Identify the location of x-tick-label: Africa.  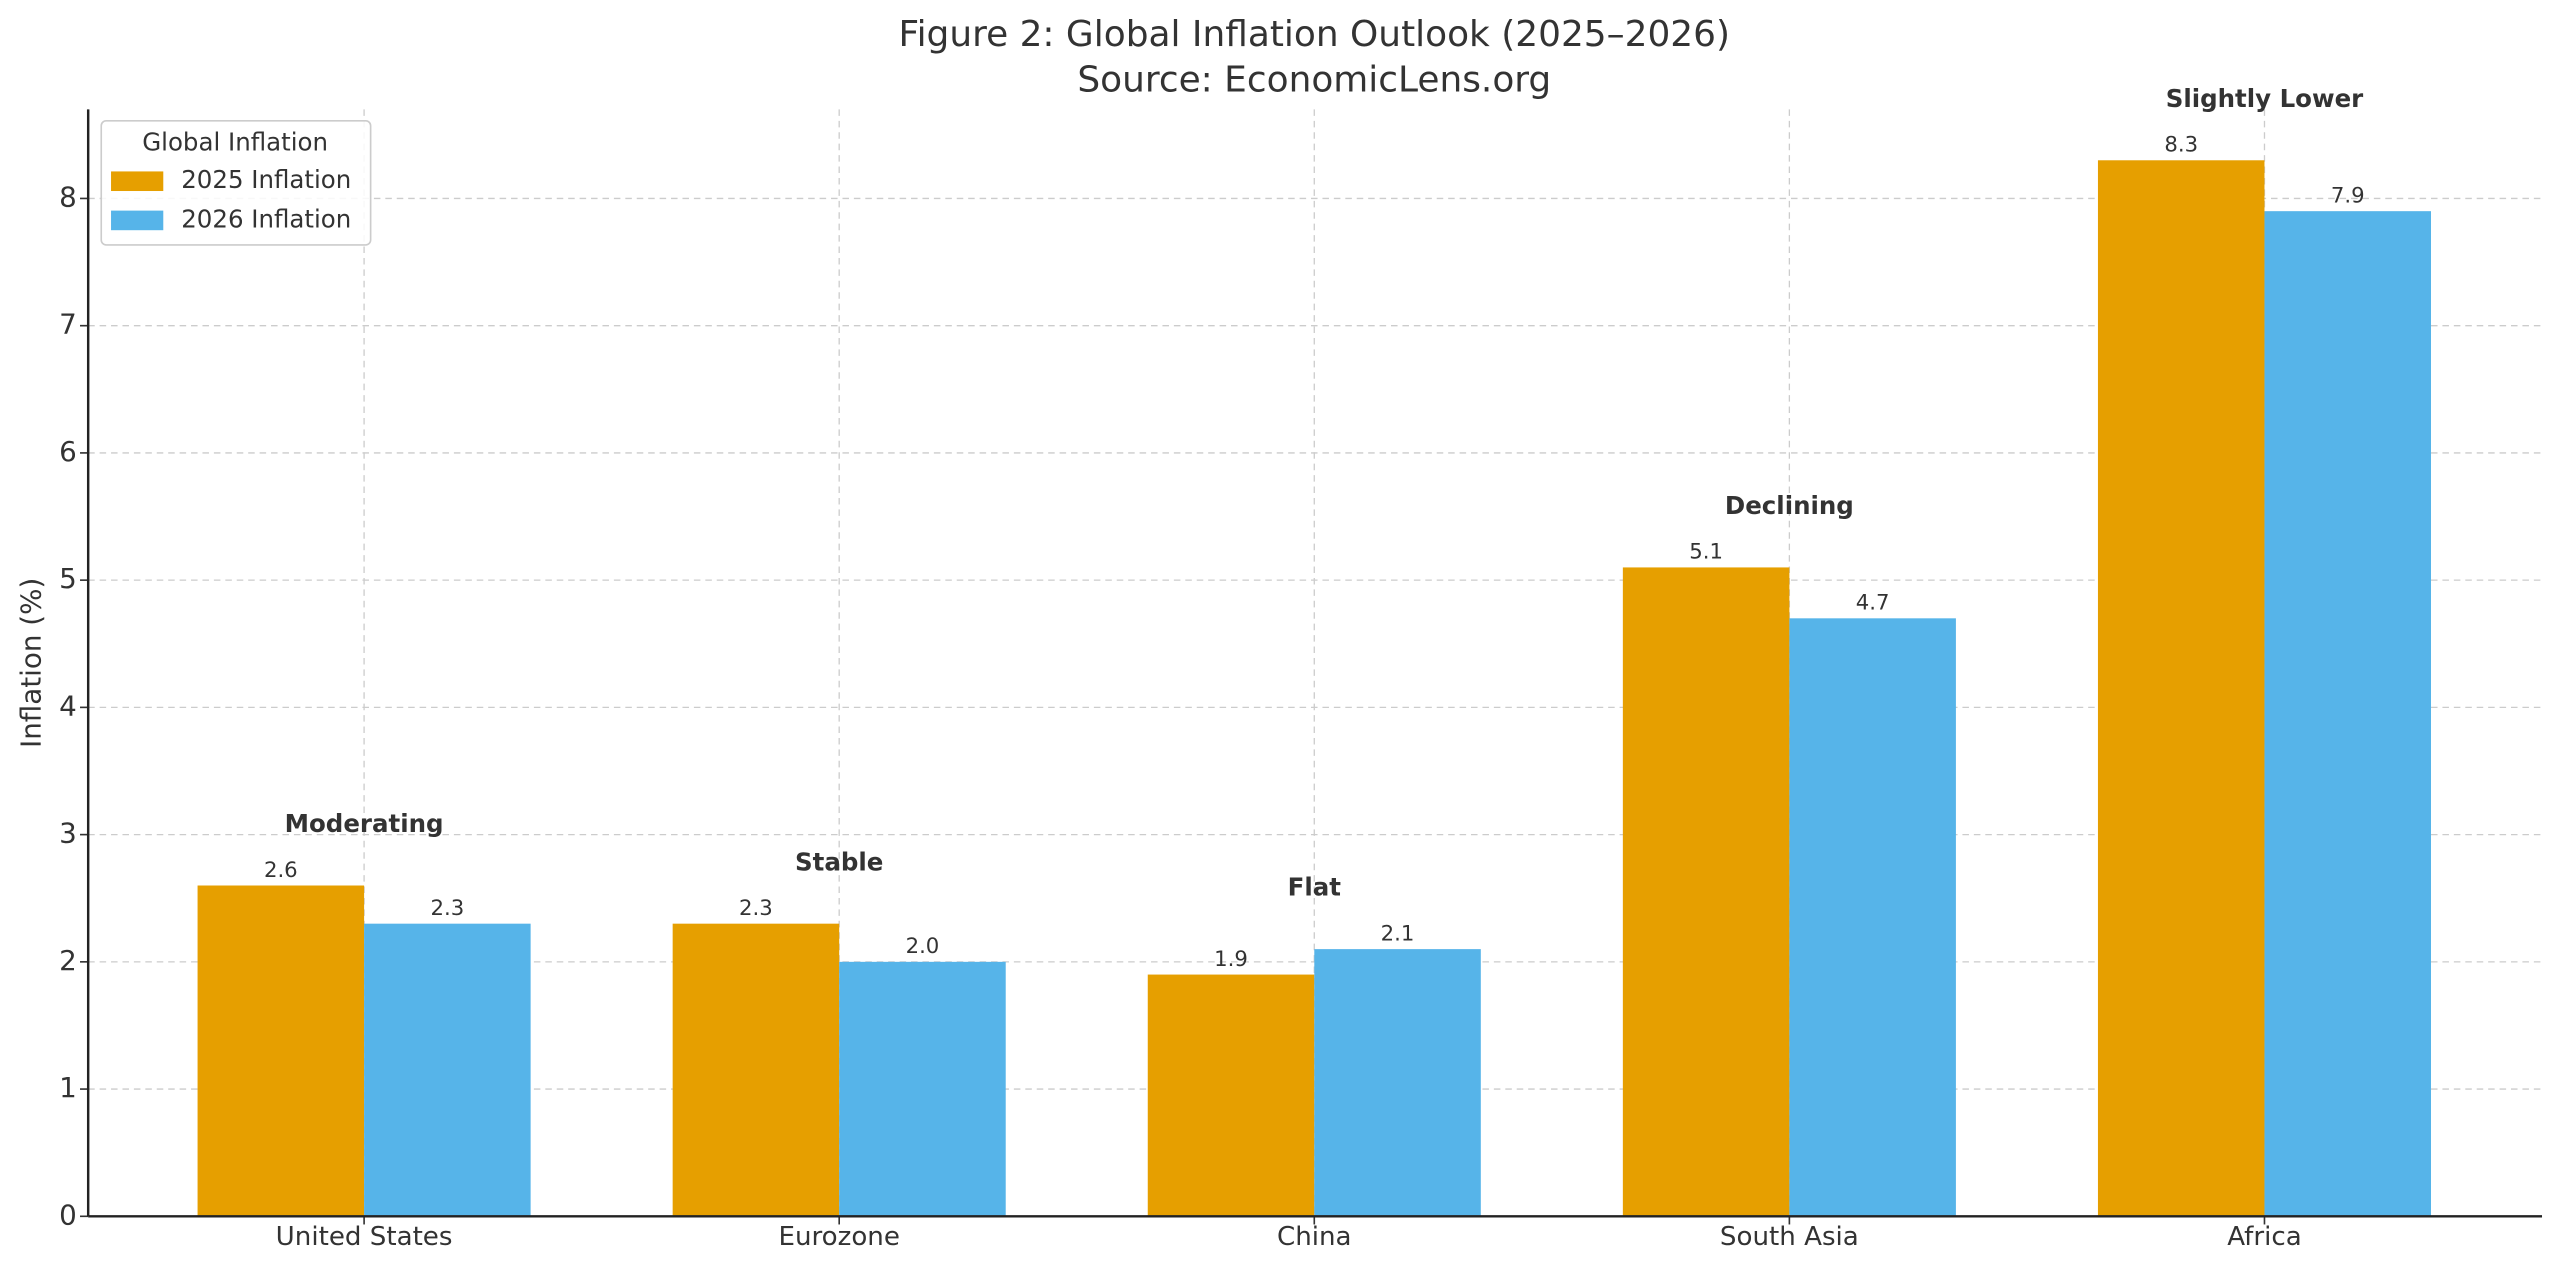
(2264, 1237).